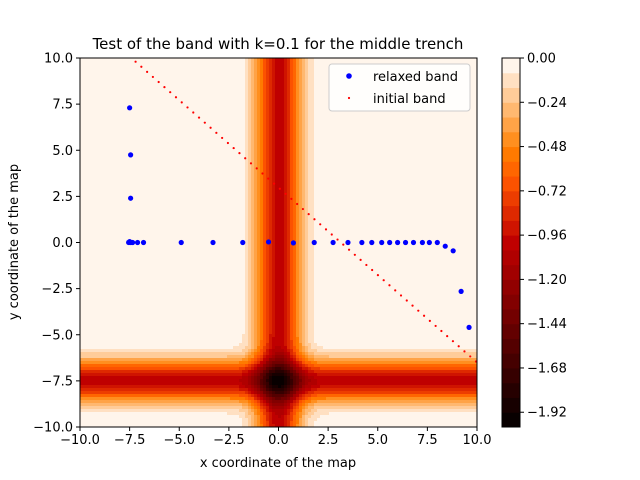 Image resolution: width=640 pixels, height=480 pixels. What do you see at coordinates (53, 428) in the screenshot?
I see `y-tick-label: −10.0` at bounding box center [53, 428].